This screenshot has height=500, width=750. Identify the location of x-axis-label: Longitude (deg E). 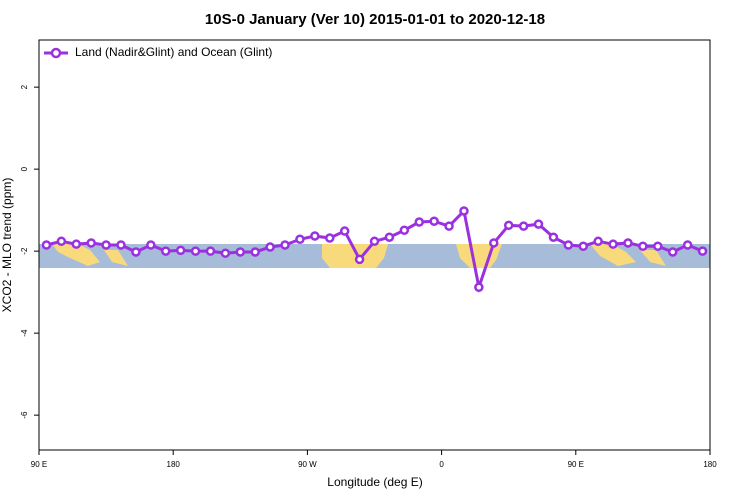
(374, 482).